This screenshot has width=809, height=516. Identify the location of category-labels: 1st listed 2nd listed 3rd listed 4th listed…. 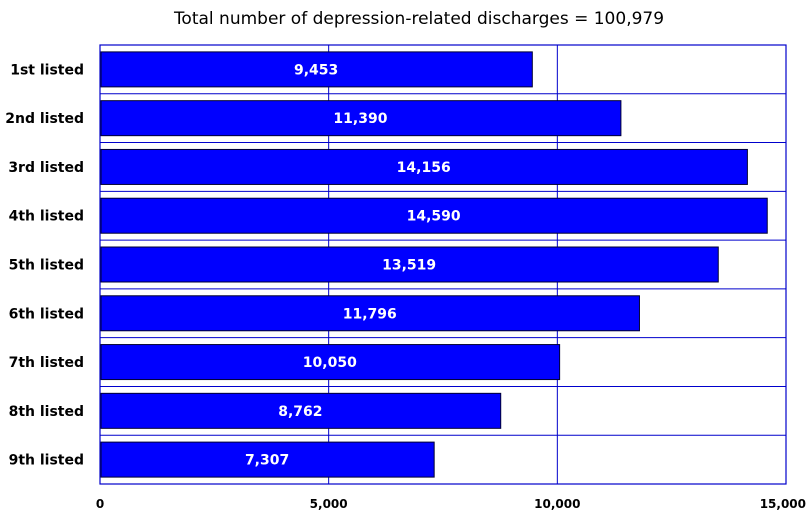
(44, 265).